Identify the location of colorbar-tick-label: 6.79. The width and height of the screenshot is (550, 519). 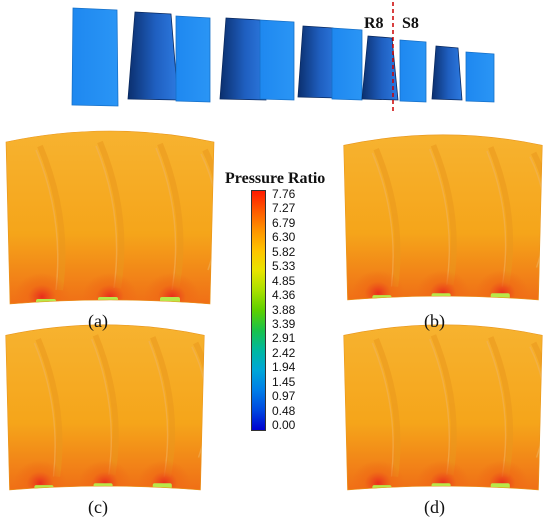
(284, 222).